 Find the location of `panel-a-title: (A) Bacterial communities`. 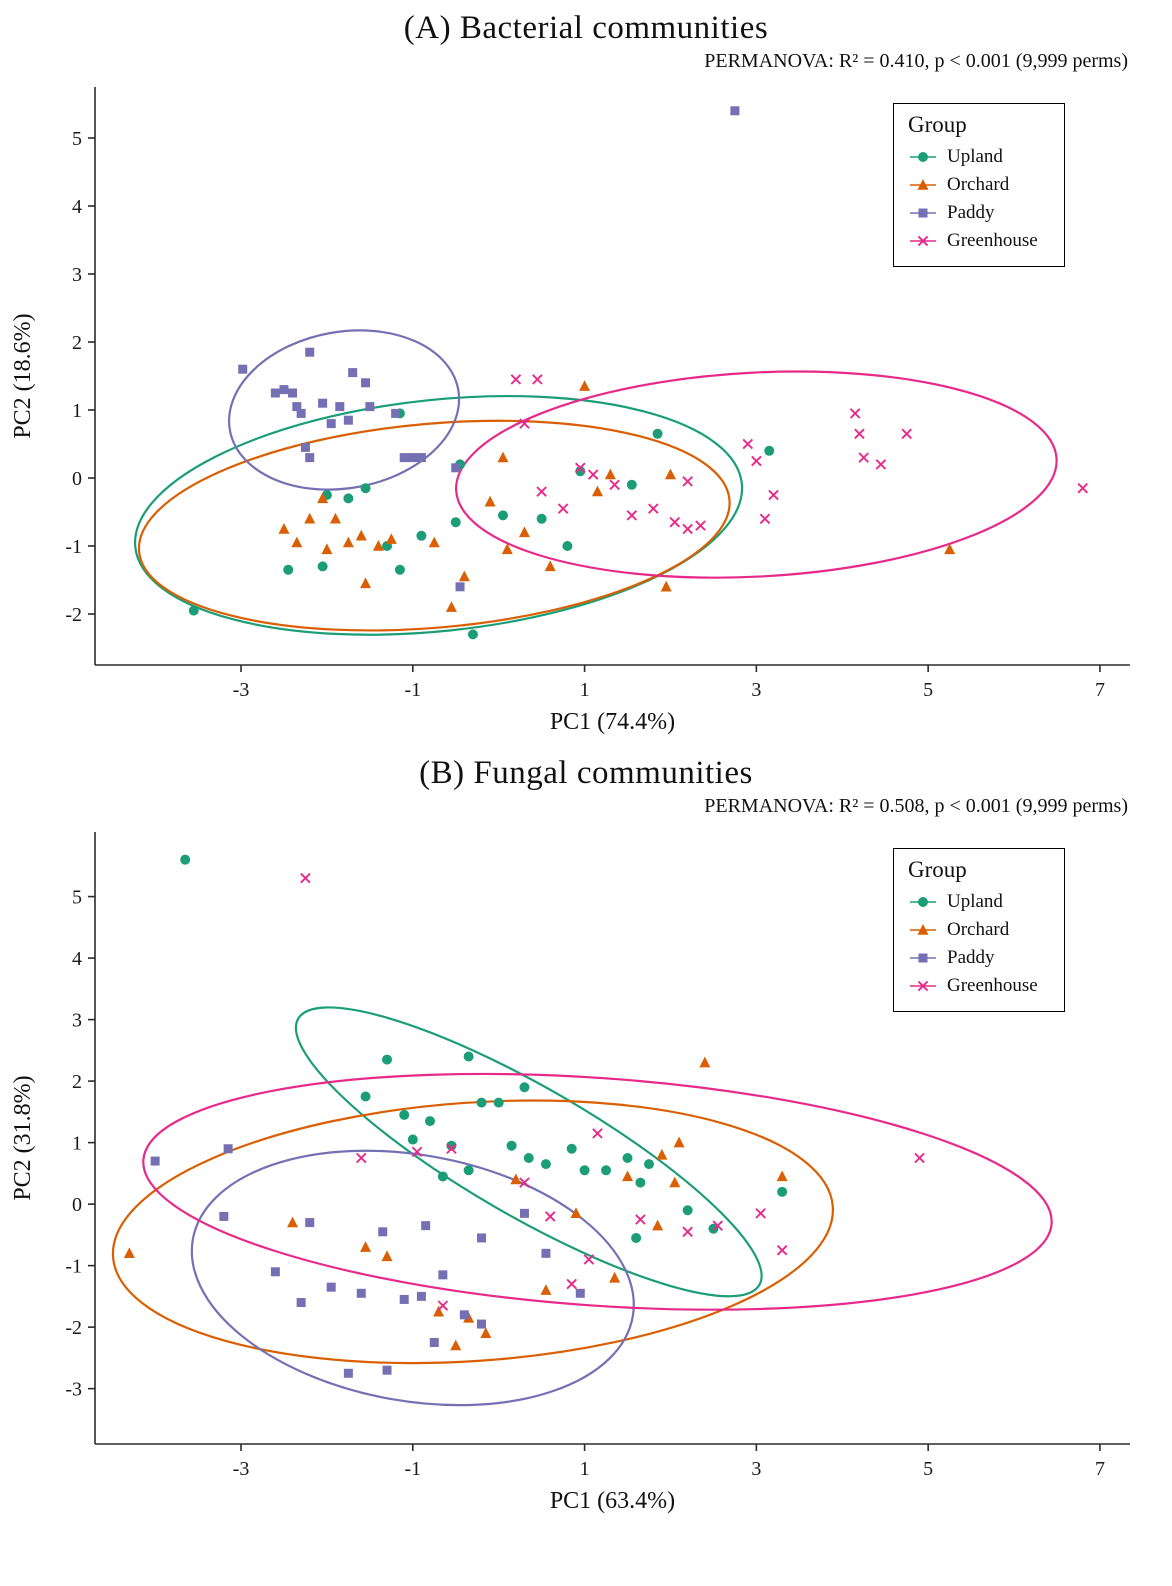

panel-a-title: (A) Bacterial communities is located at coordinates (586, 28).